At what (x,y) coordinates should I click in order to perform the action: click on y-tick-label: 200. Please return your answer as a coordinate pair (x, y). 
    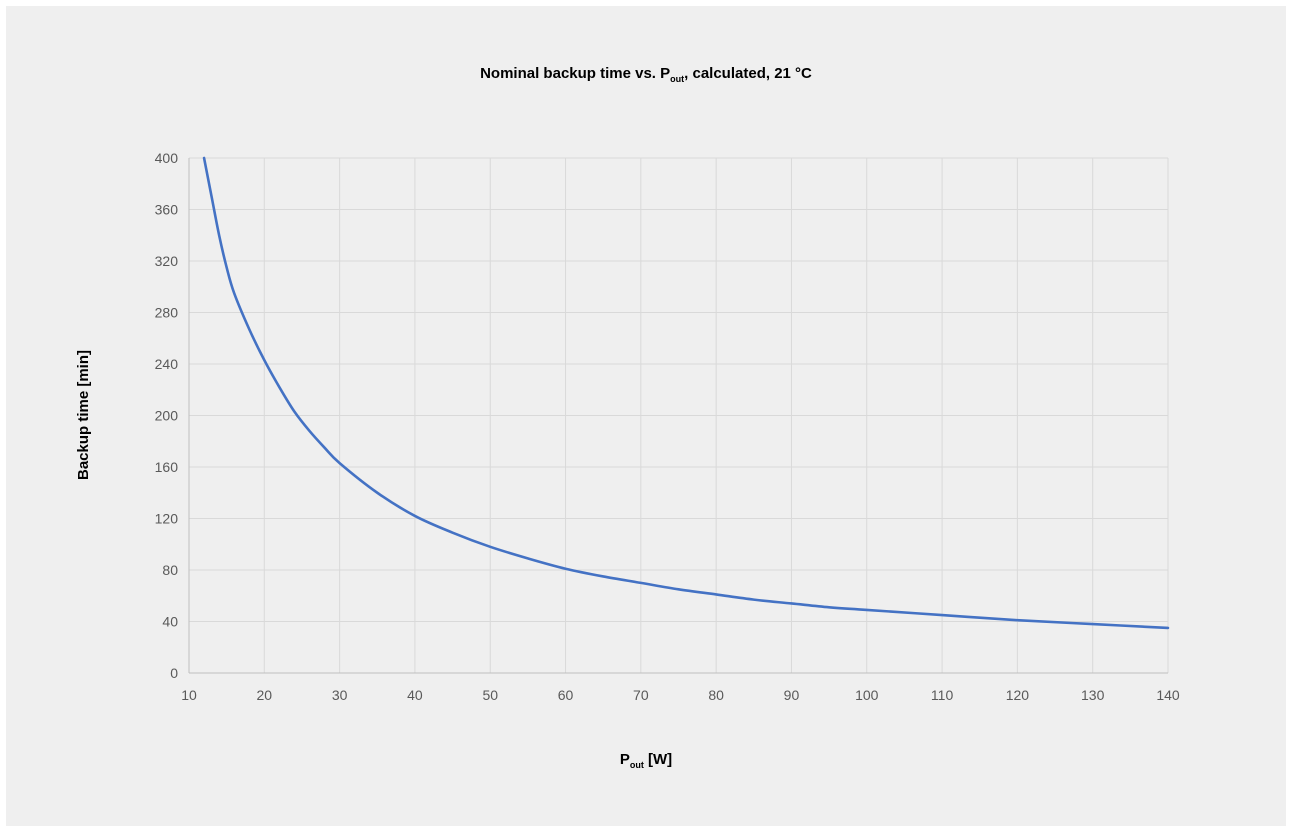
    Looking at the image, I should click on (167, 416).